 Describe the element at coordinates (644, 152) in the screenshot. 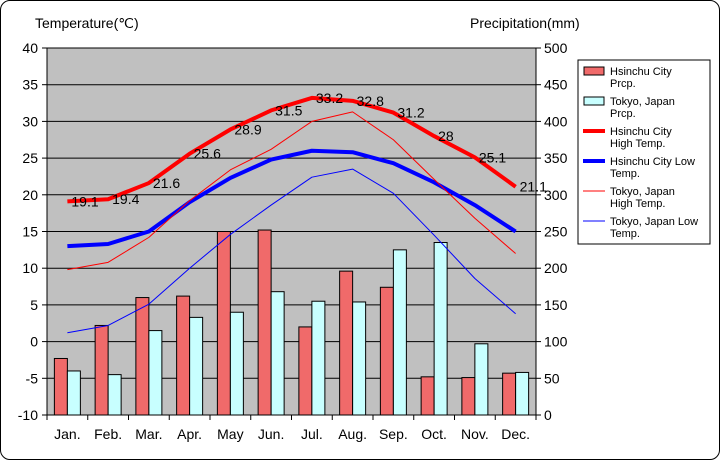

I see `legend-box` at that location.